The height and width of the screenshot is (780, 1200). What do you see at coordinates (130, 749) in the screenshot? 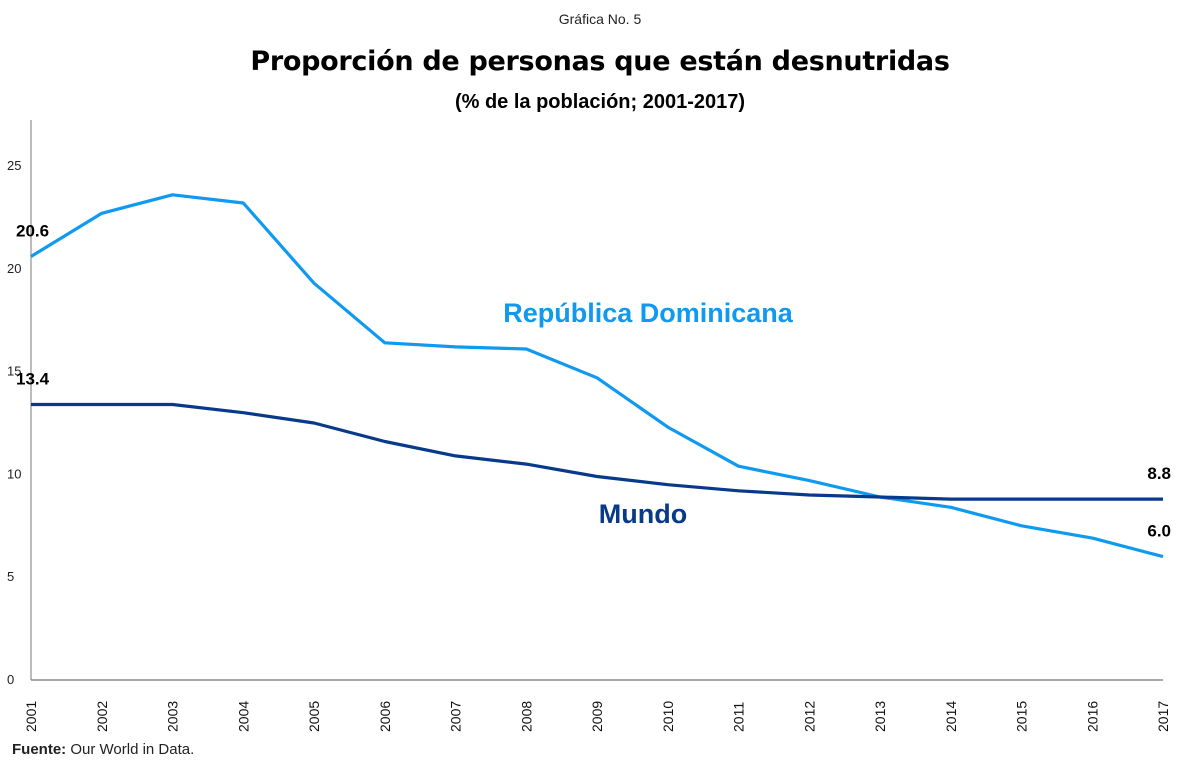
I see `source-text: Our World in Data.` at bounding box center [130, 749].